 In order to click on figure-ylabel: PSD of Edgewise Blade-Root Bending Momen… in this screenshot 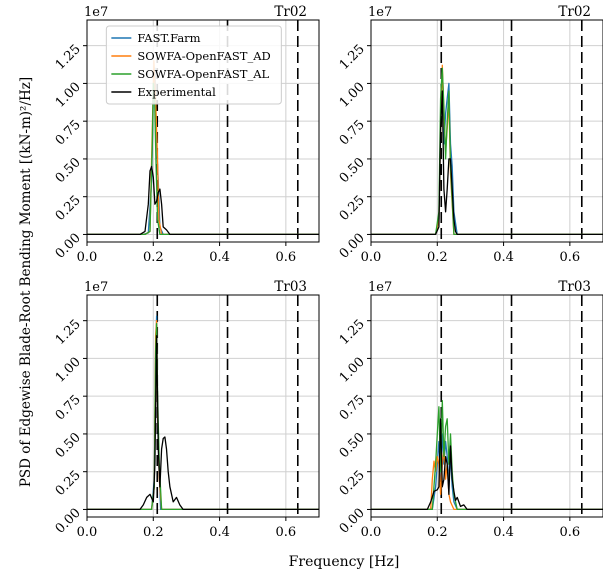, I will do `click(26, 282)`.